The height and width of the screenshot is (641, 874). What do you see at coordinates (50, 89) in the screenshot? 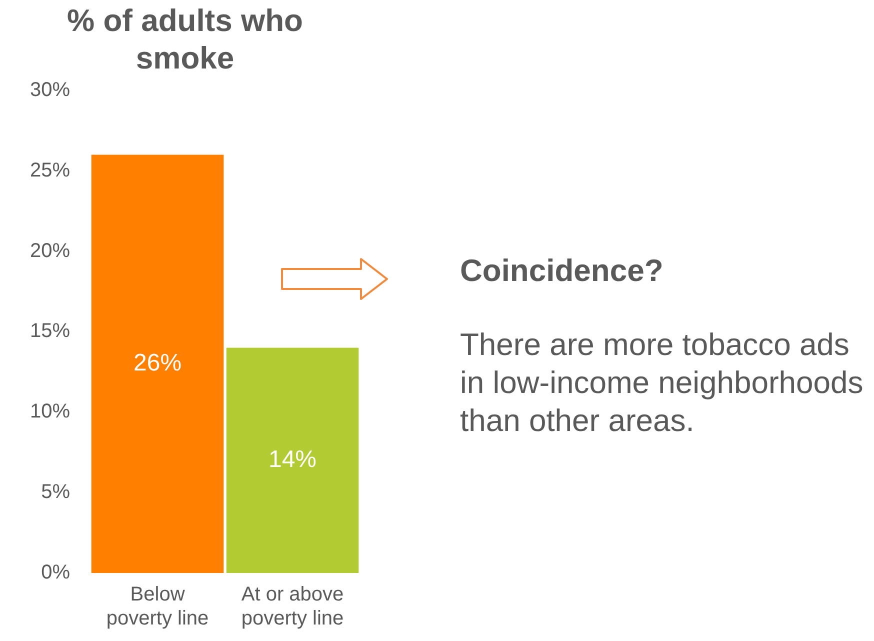
I see `y-tick-label: 30%` at bounding box center [50, 89].